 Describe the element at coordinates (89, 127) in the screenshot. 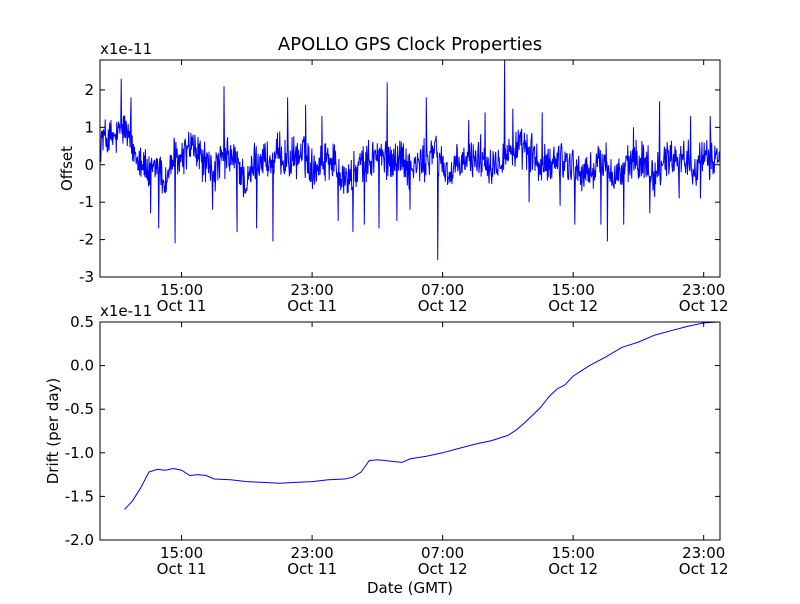

I see `y-tick-label: 1` at that location.